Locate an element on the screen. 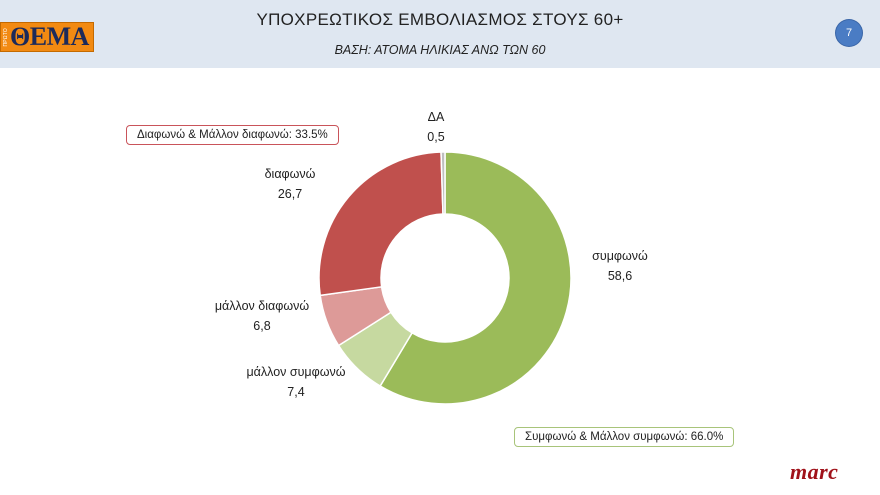 The height and width of the screenshot is (495, 880). logo-main-text: ΘΕΜΑ is located at coordinates (49, 36).